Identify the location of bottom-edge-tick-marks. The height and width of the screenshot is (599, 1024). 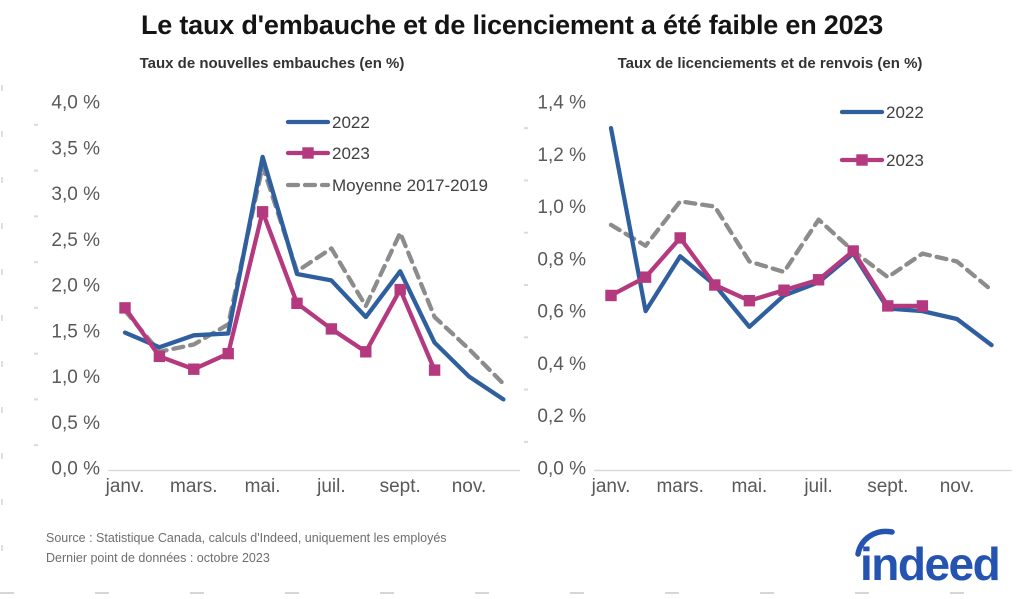
(512, 593).